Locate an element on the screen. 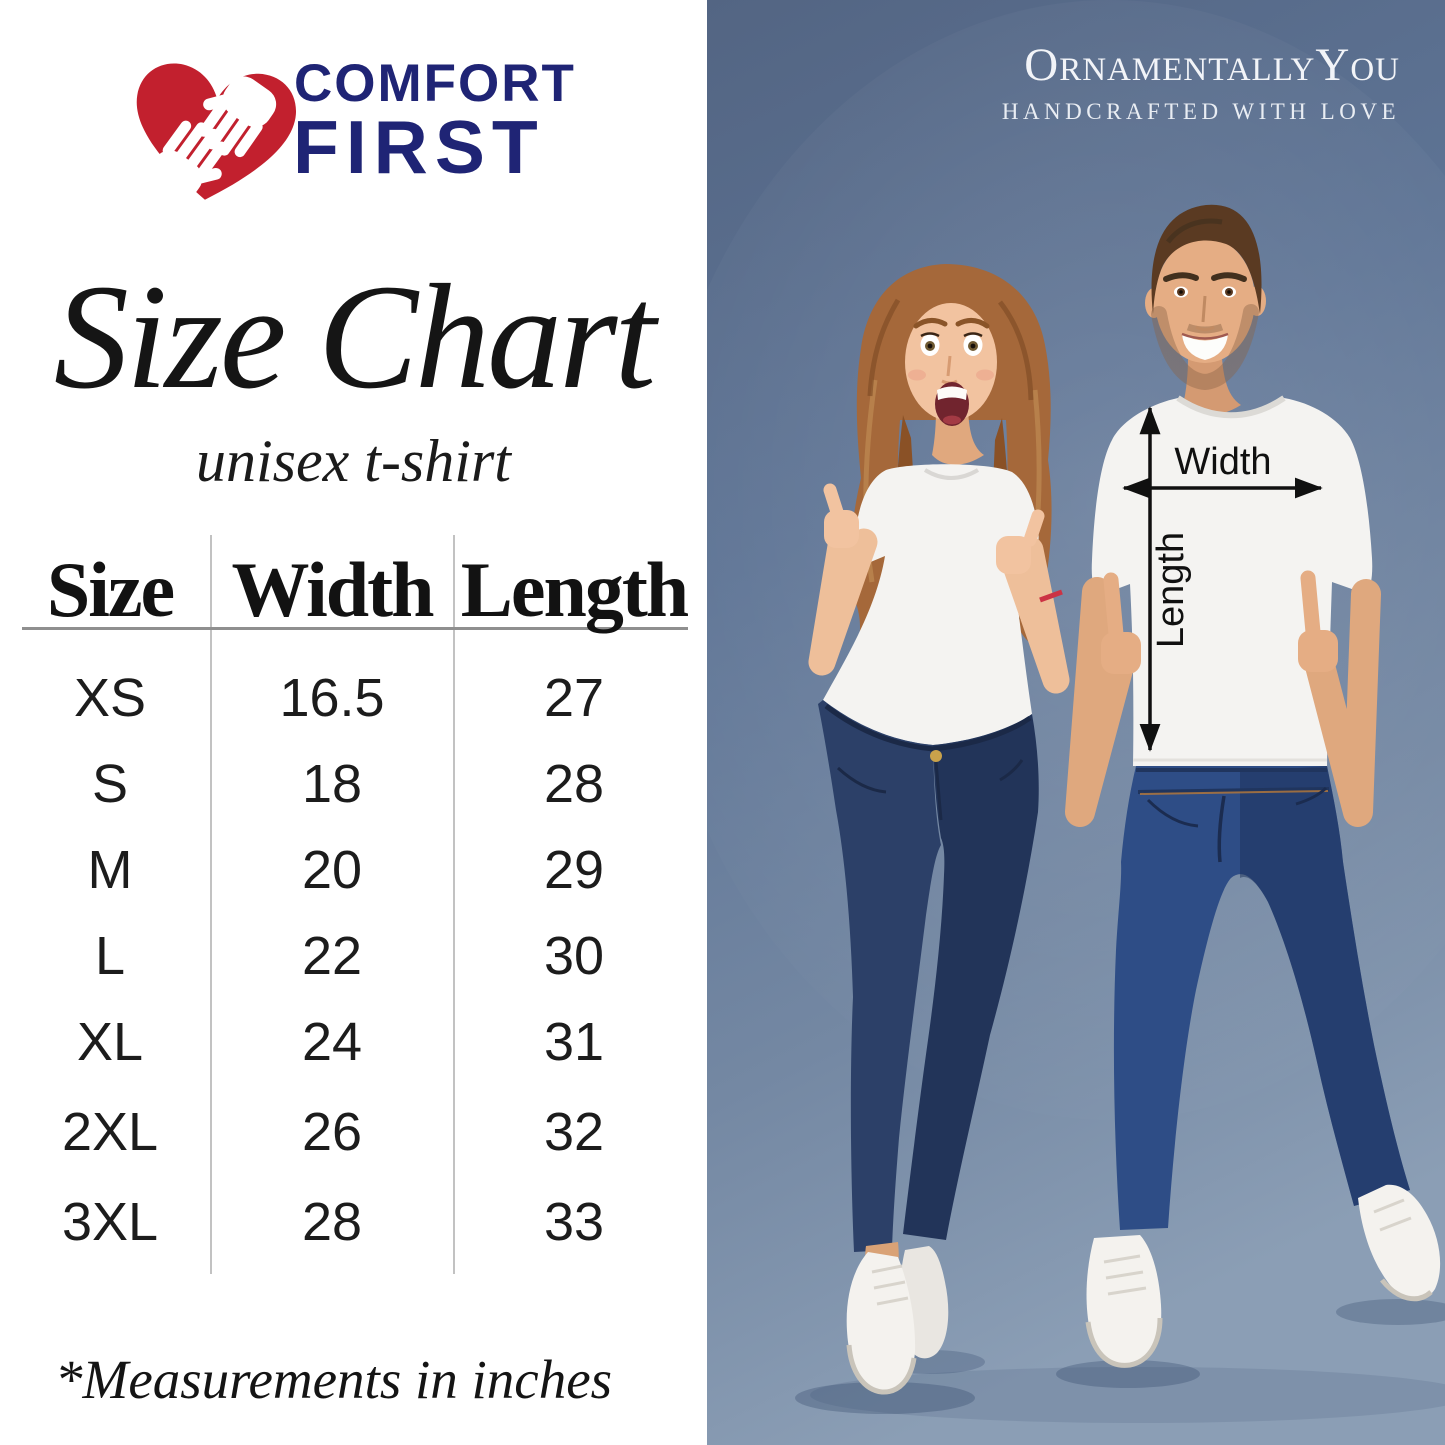 The width and height of the screenshot is (1445, 1445). woman-eyes is located at coordinates (951, 344).